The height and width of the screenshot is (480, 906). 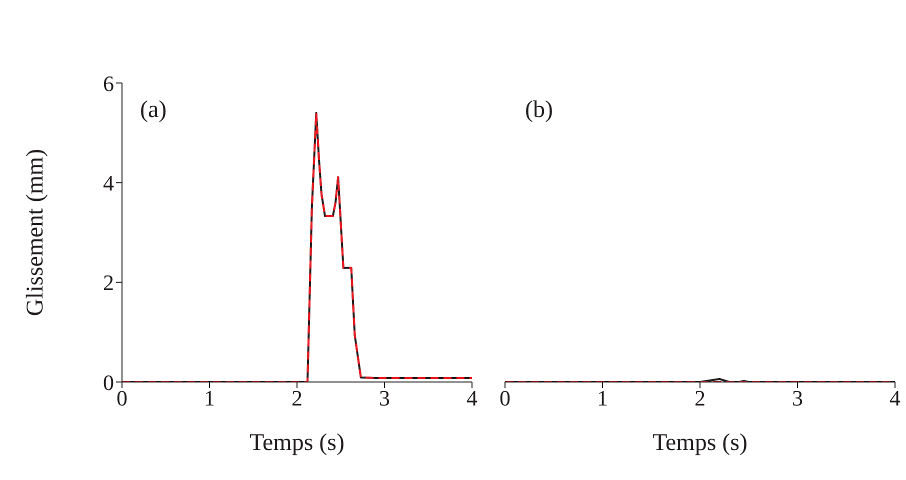 What do you see at coordinates (108, 283) in the screenshot?
I see `y-tick-label: 2` at bounding box center [108, 283].